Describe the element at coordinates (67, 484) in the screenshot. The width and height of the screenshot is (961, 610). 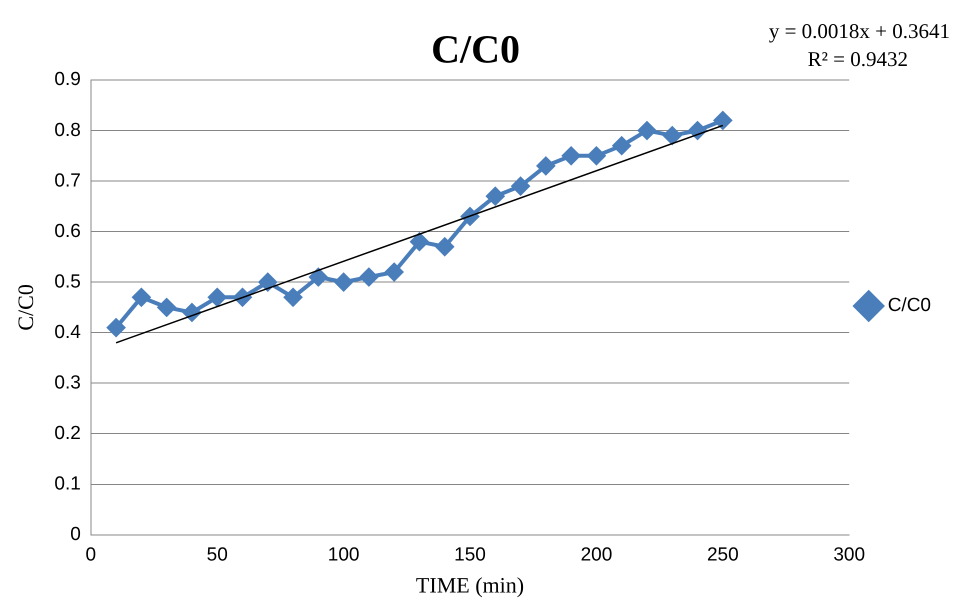
I see `y-tick-label: 0.1` at that location.